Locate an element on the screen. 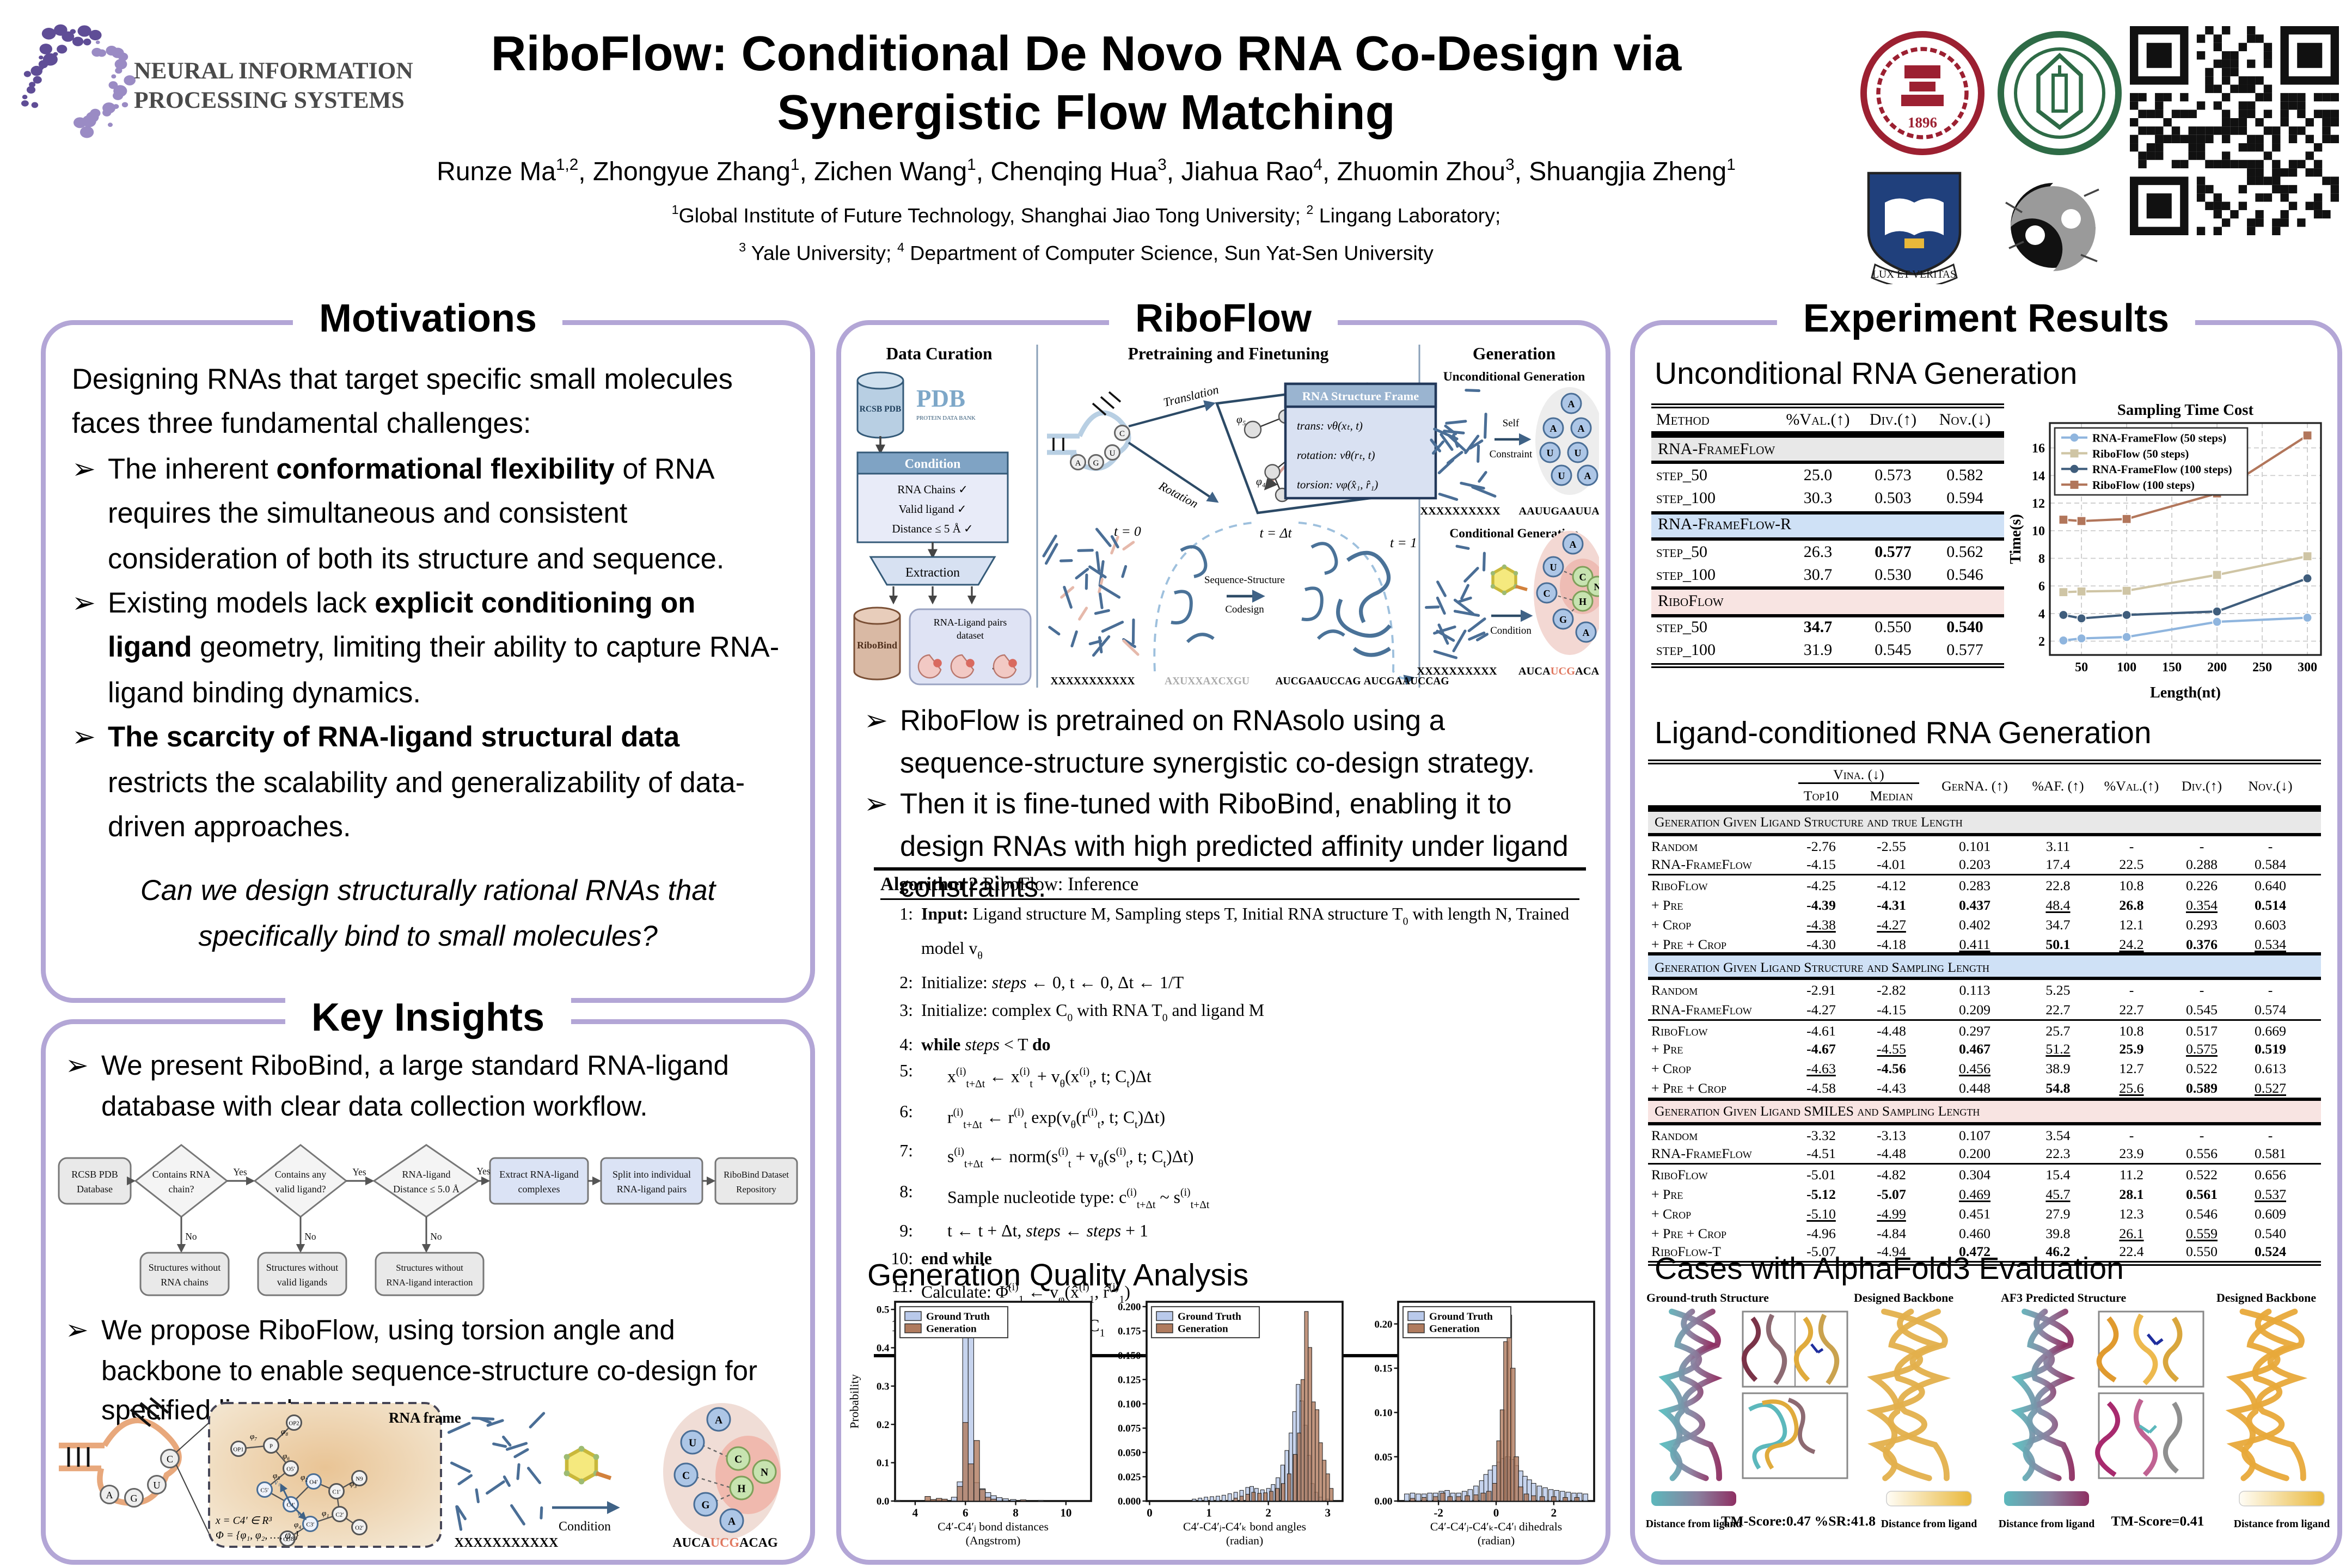 This screenshot has height=1568, width=2352. svg-text: 250 is located at coordinates (2262, 667).